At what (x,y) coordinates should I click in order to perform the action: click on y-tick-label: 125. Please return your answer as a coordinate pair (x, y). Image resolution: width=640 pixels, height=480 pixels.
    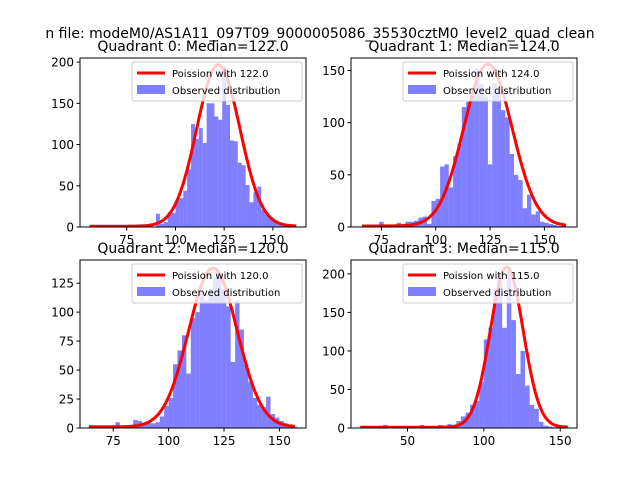
    Looking at the image, I should click on (62, 284).